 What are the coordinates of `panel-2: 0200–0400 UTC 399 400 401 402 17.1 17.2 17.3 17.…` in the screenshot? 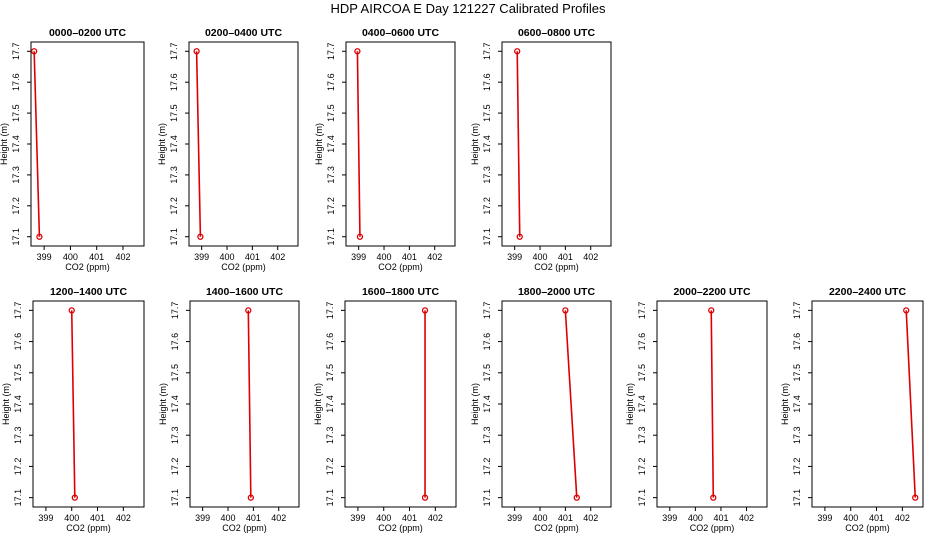 It's located at (228, 149).